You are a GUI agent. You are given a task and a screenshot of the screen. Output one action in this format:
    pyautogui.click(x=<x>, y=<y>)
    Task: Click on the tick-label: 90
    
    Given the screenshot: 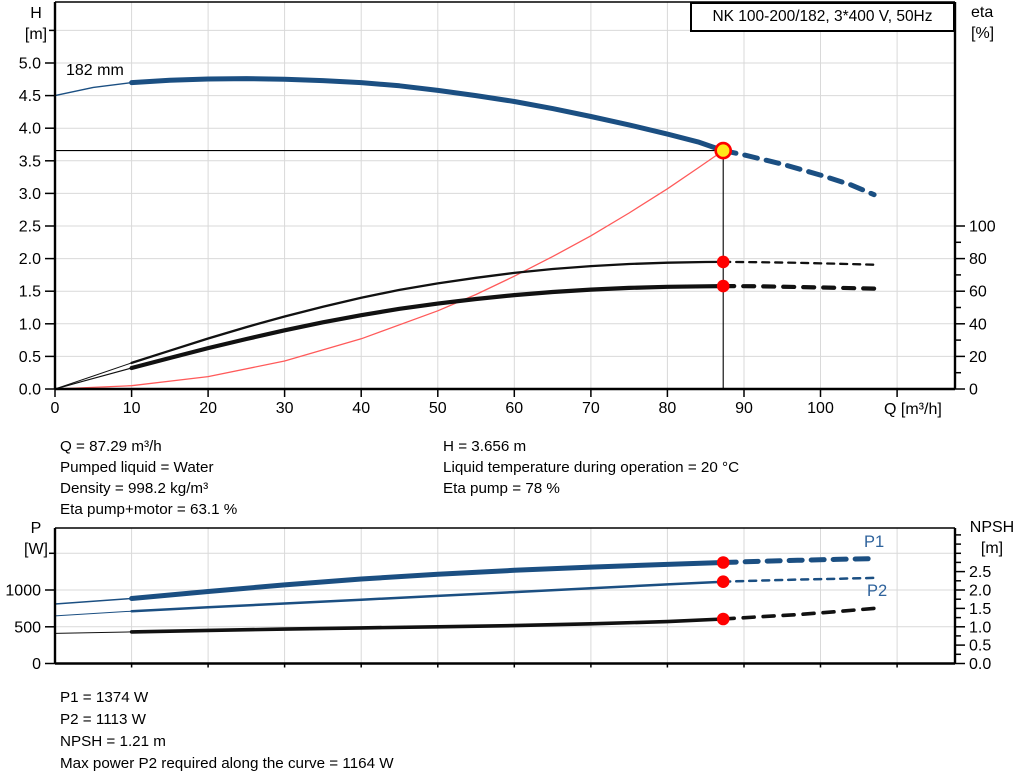 What is the action you would take?
    pyautogui.click(x=744, y=408)
    